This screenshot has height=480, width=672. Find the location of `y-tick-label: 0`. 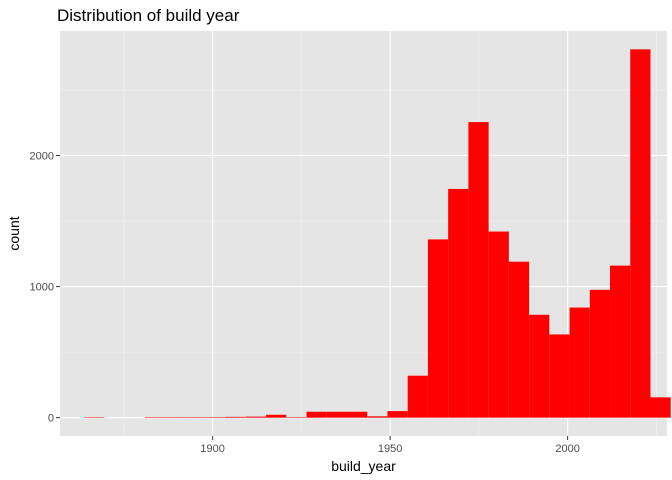

y-tick-label: 0 is located at coordinates (51, 419).